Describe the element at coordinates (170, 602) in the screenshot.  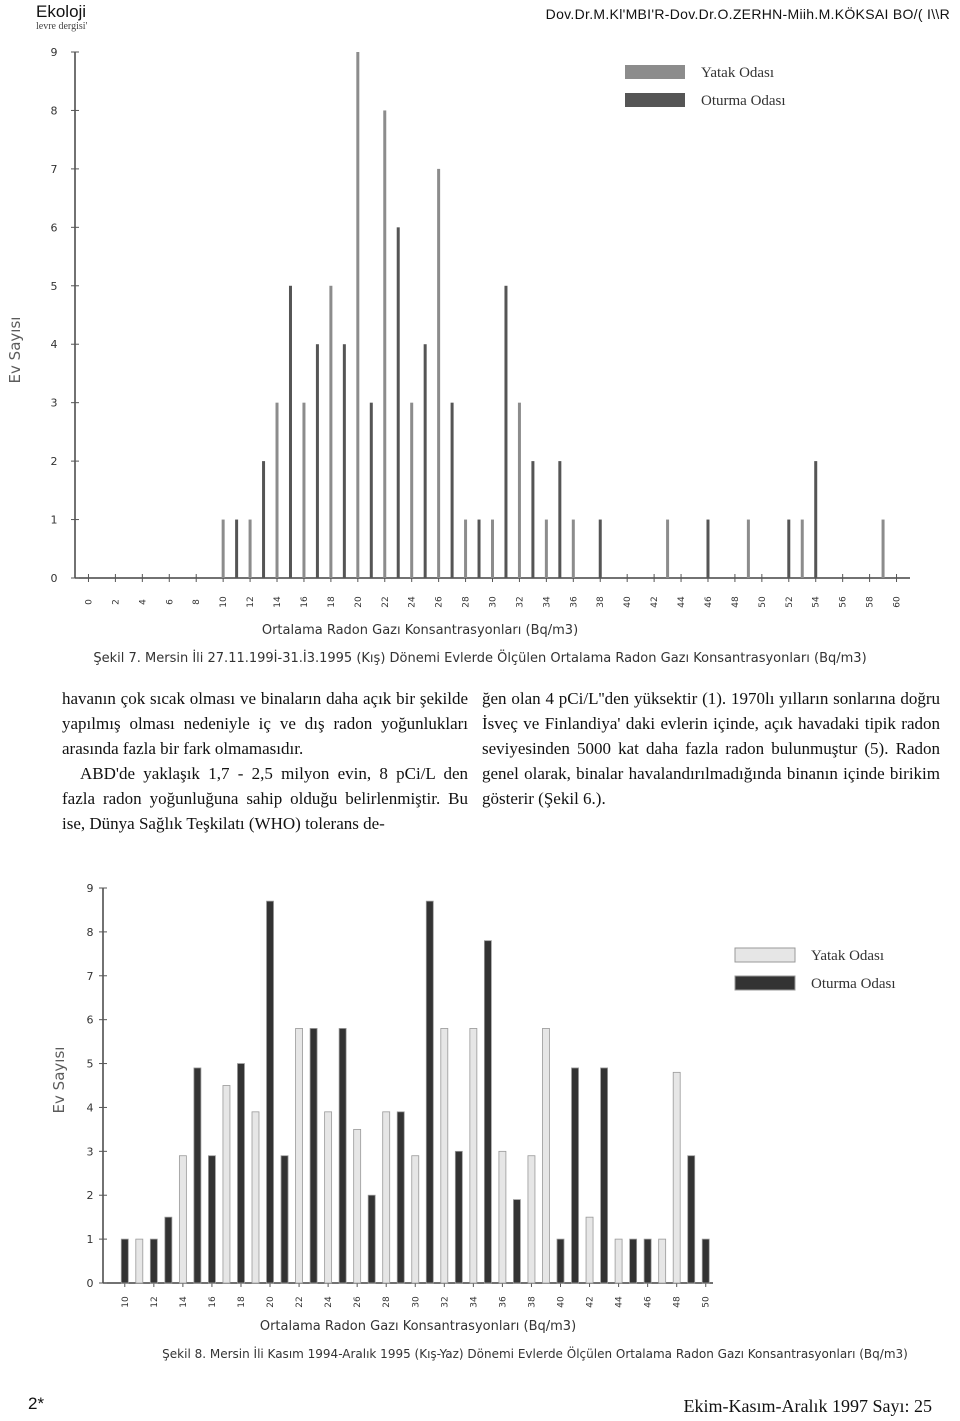
I see `x-tick-label: 6` at that location.